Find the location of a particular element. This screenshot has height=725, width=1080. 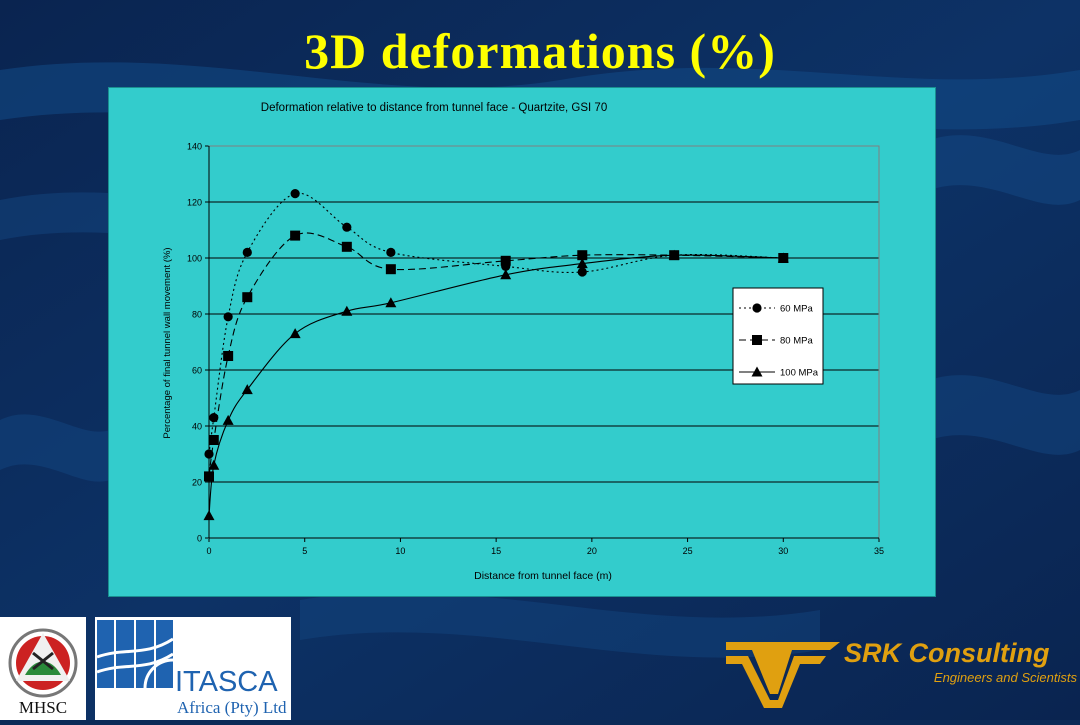

slide-title: 3D deformations (%) is located at coordinates (540, 51).